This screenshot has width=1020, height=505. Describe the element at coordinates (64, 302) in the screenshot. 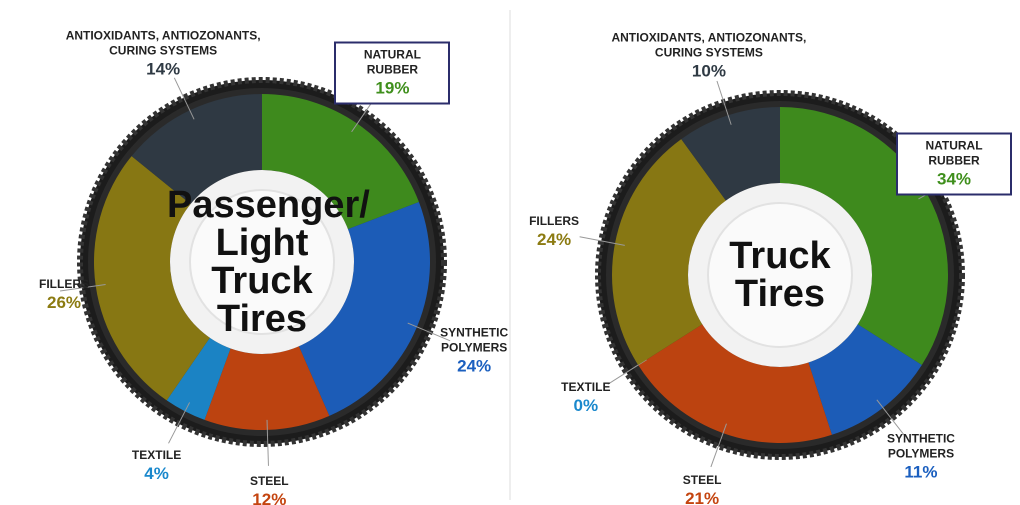

I see `value-label: 26%` at that location.